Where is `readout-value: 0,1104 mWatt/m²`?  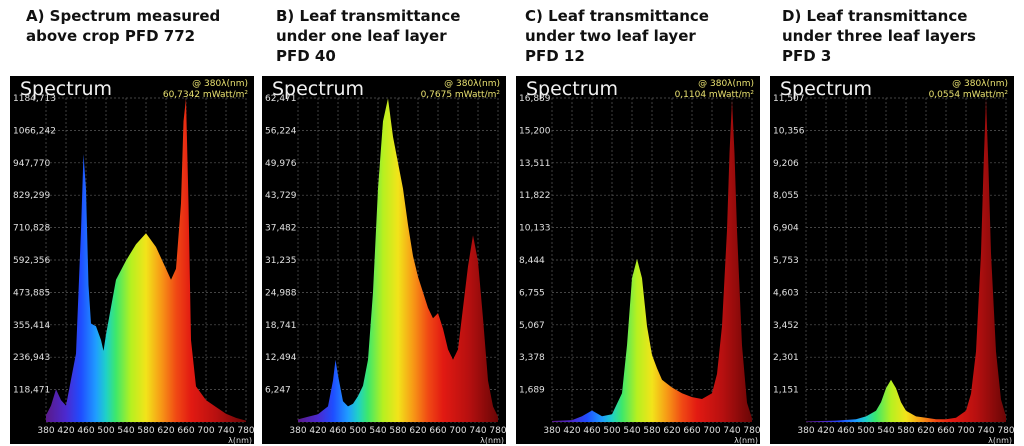 readout-value: 0,1104 mWatt/m² is located at coordinates (715, 95).